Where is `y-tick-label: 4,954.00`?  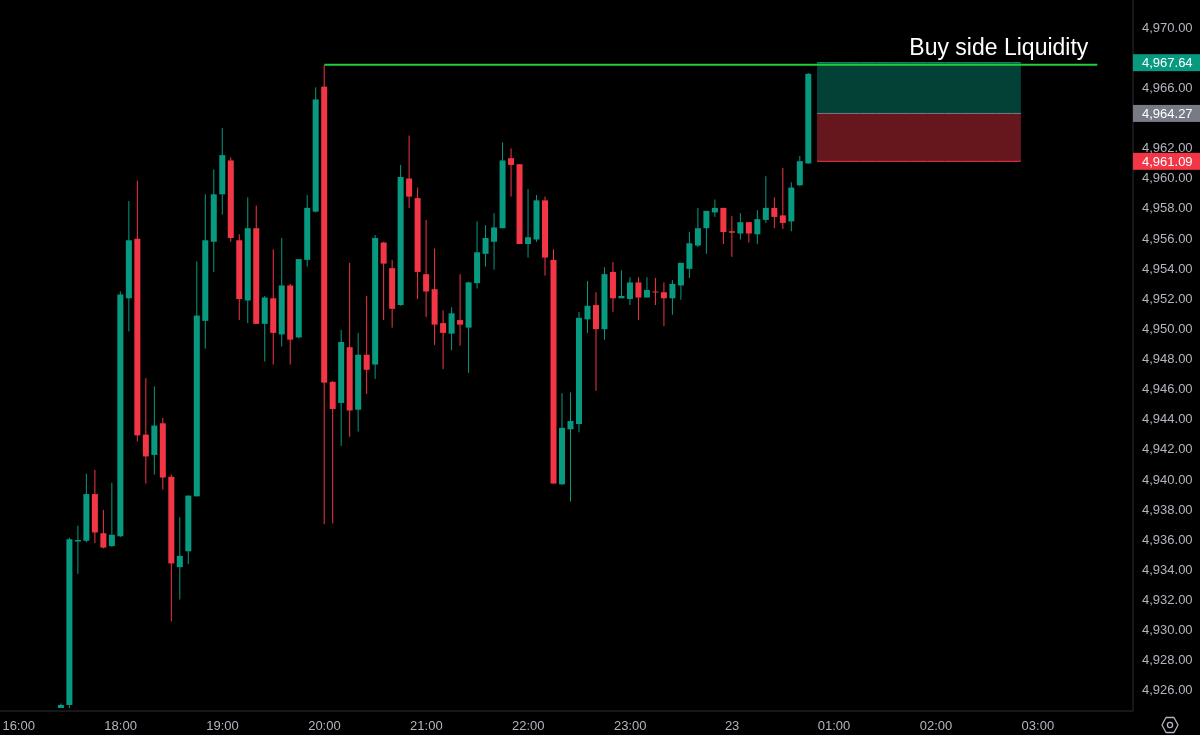
y-tick-label: 4,954.00 is located at coordinates (1167, 268).